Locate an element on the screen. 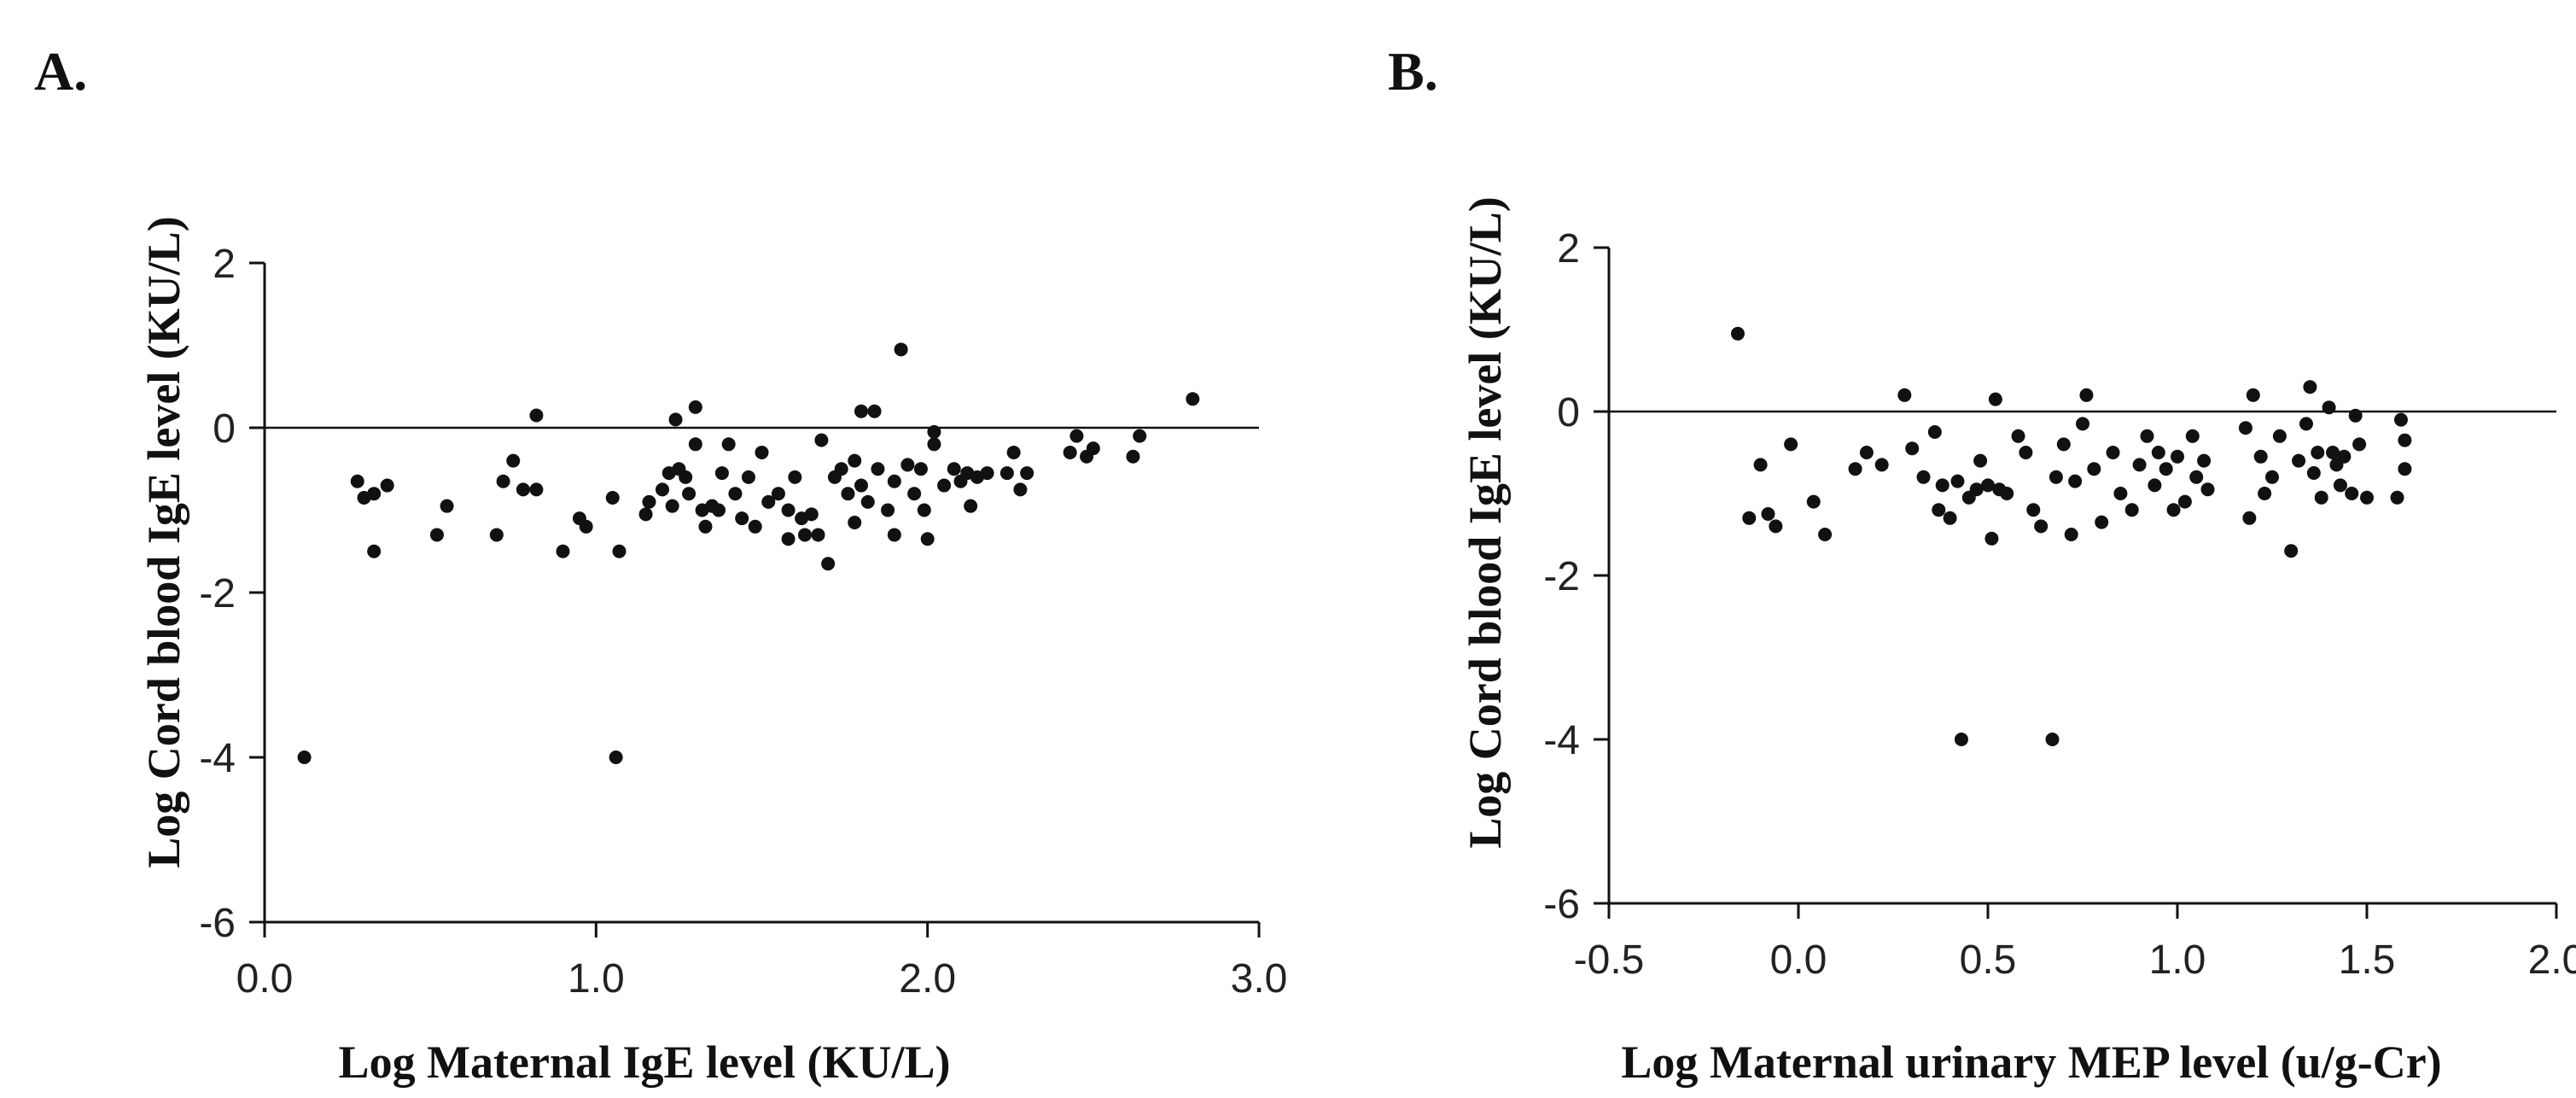 The image size is (2576, 1098). panel-a-x-tick-label: 1.0 is located at coordinates (596, 979).